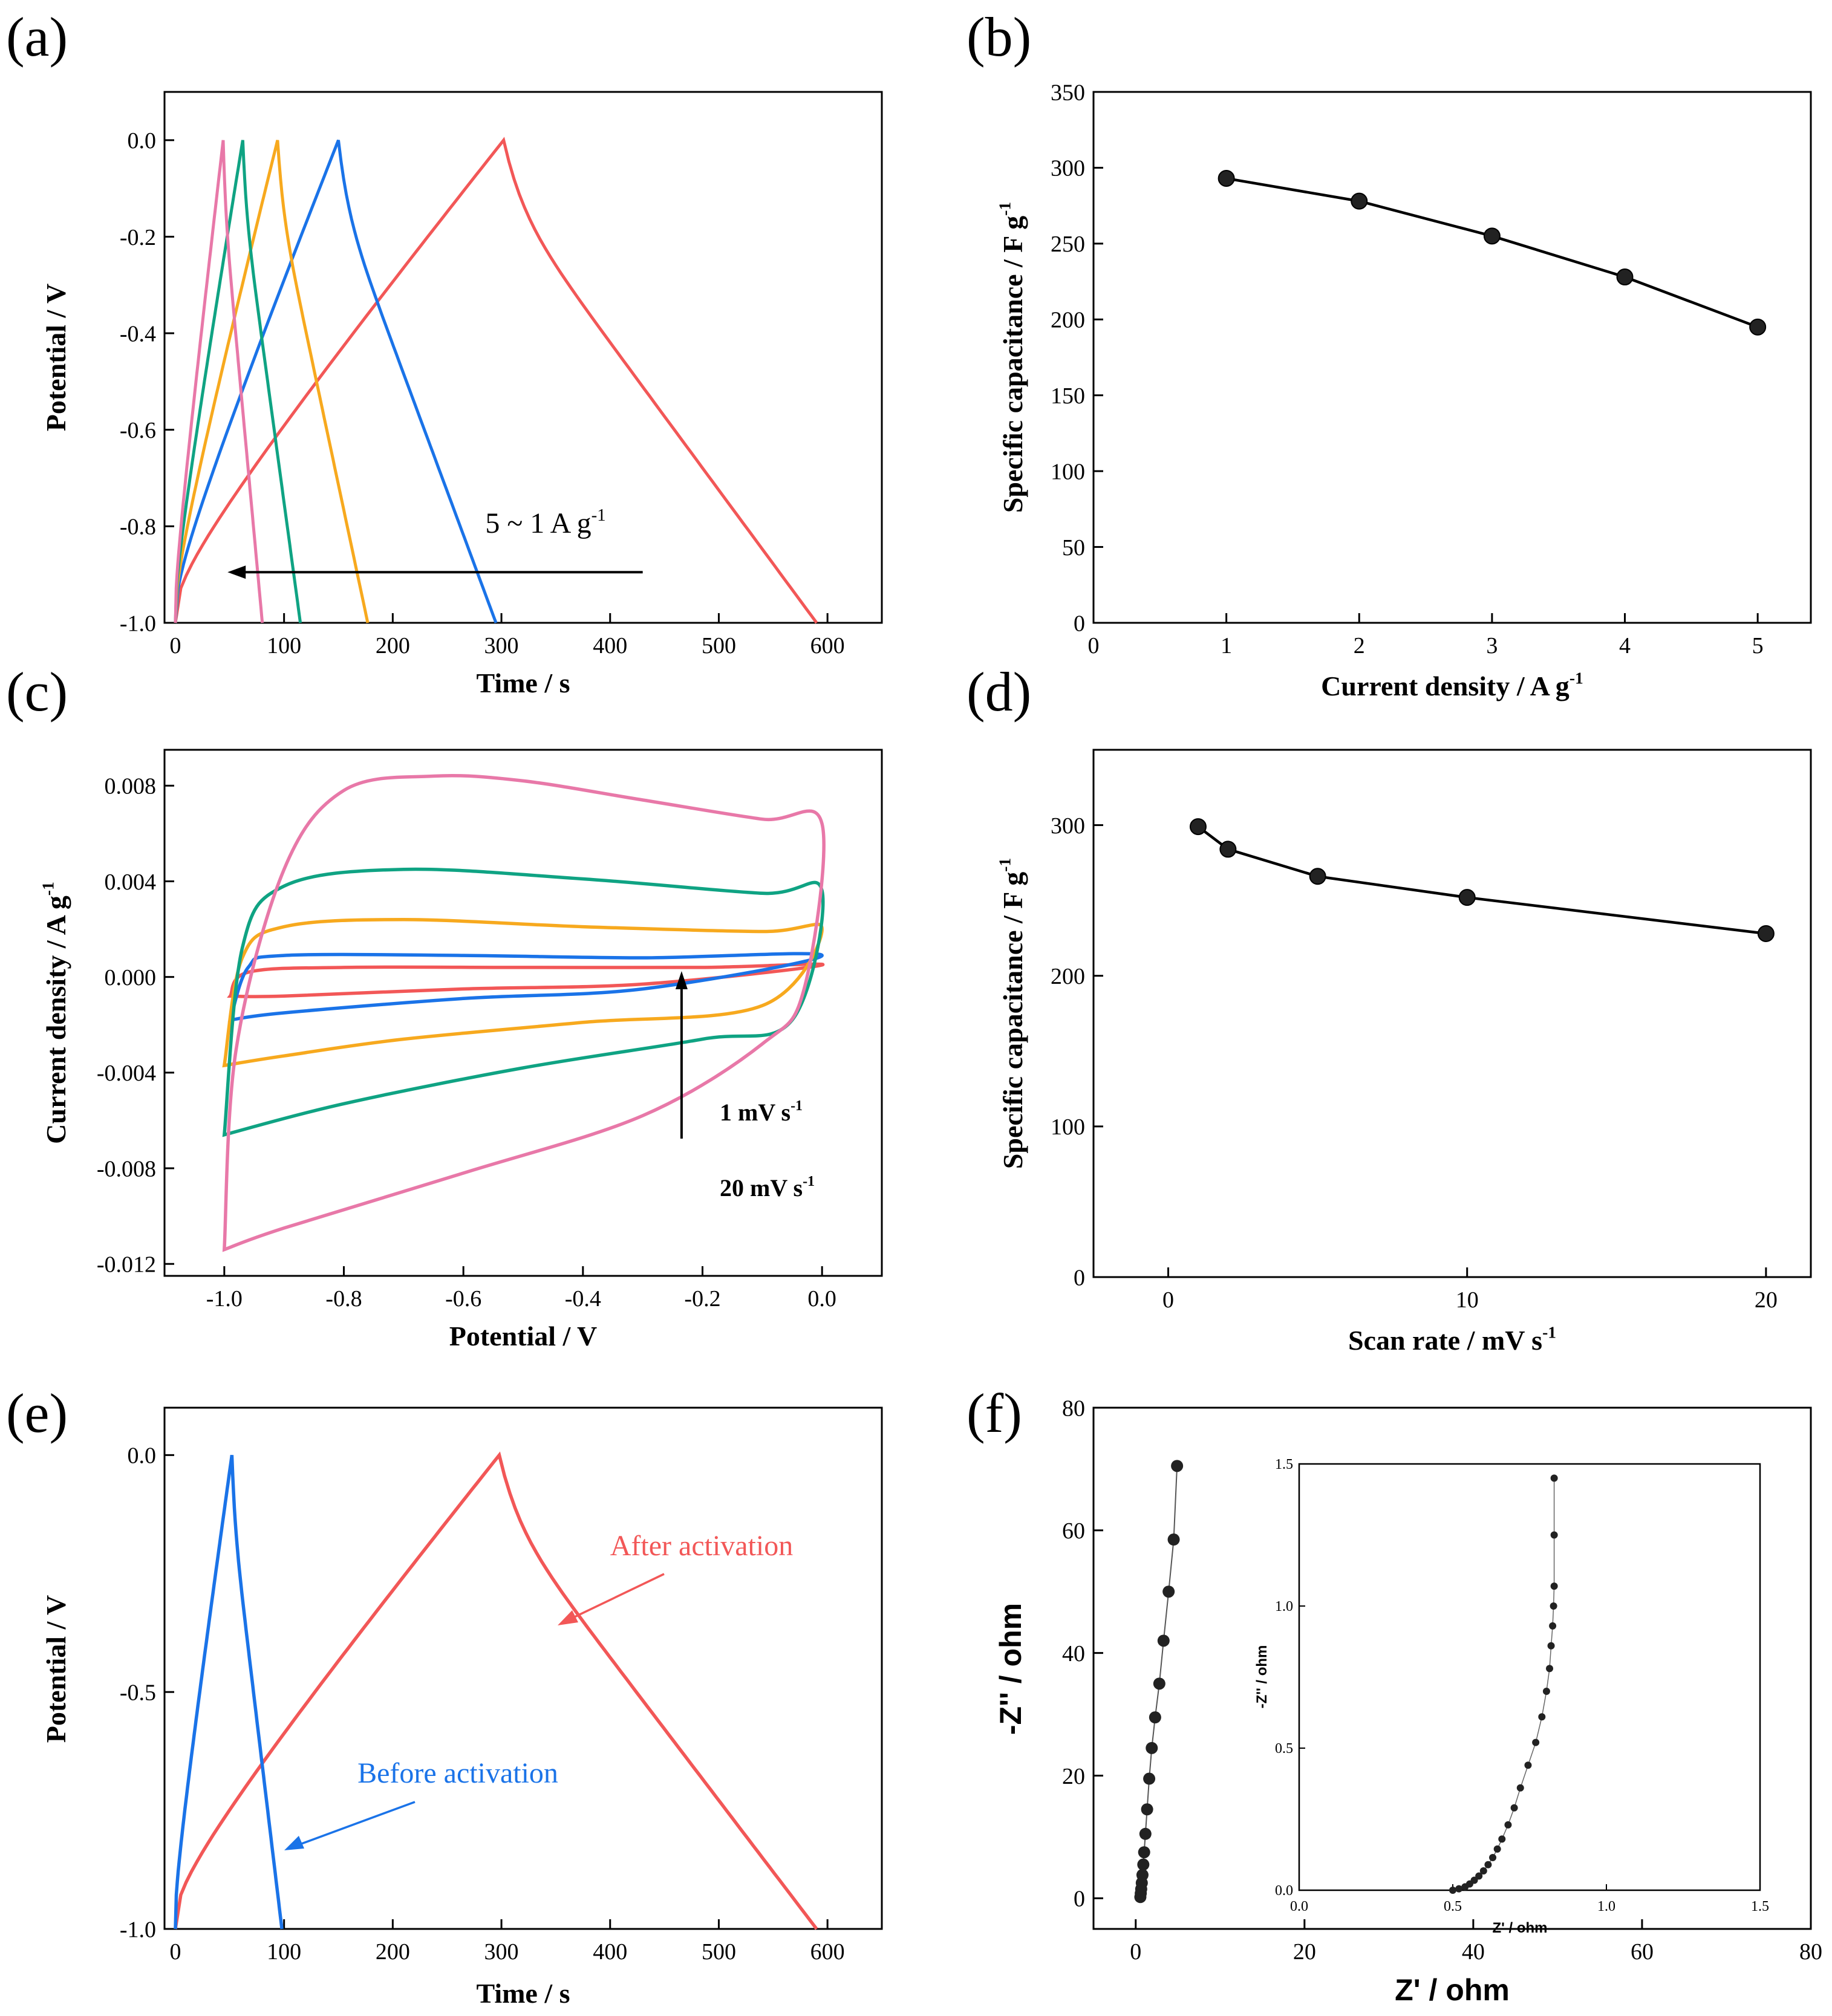 The image size is (1832, 2016). I want to click on y-tick-label: -0.012, so click(126, 1265).